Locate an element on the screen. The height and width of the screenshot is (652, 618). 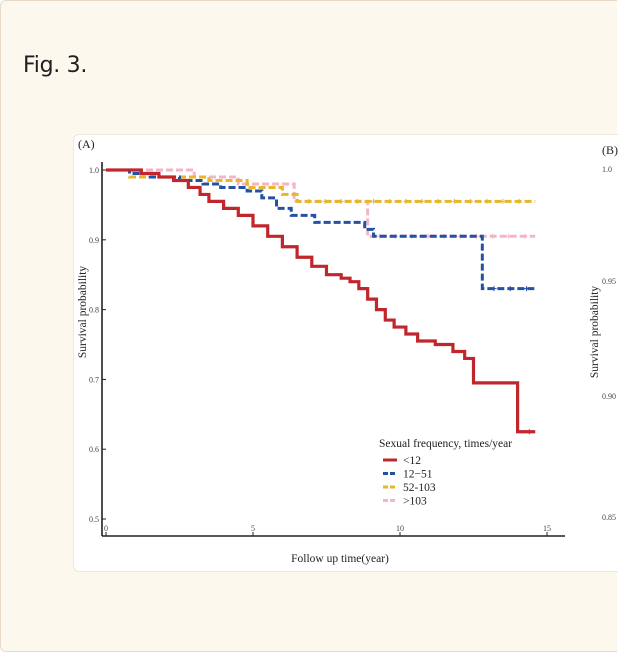
x-axis-label: Follow up time(year) is located at coordinates (340, 559).